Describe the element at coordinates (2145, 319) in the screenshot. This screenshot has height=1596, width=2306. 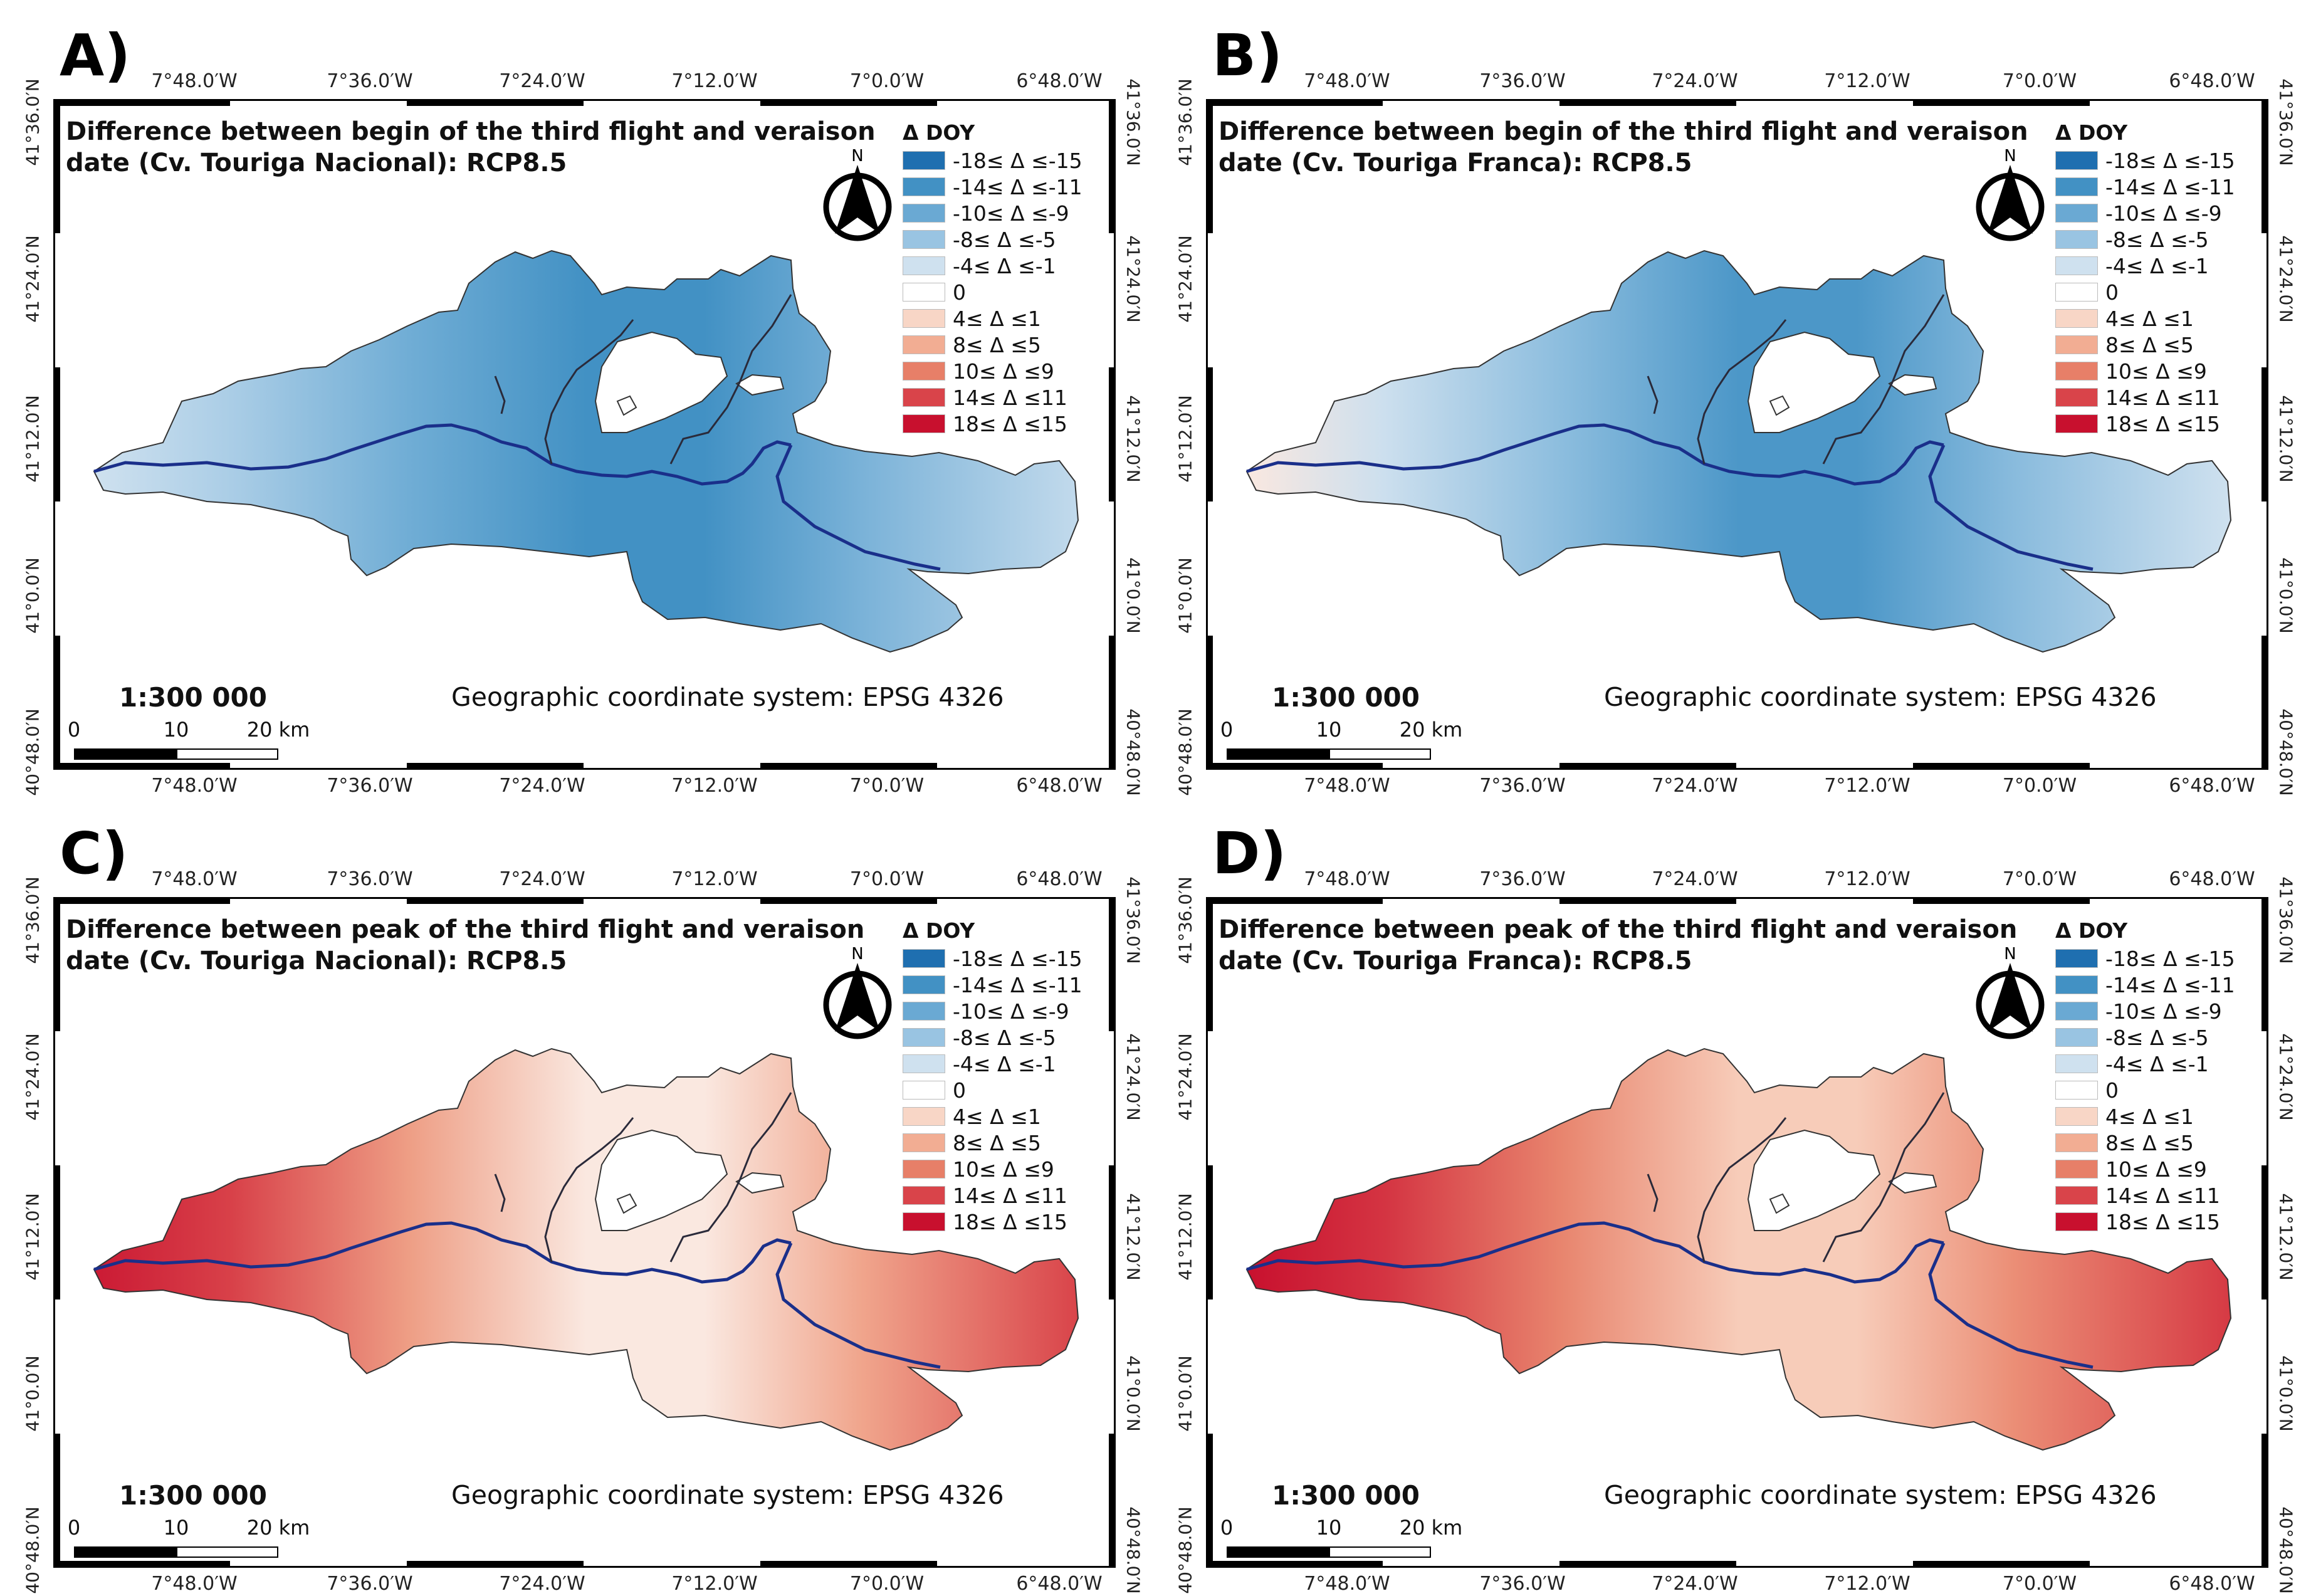
I see `legend-item: 4≤ Δ ≤1` at that location.